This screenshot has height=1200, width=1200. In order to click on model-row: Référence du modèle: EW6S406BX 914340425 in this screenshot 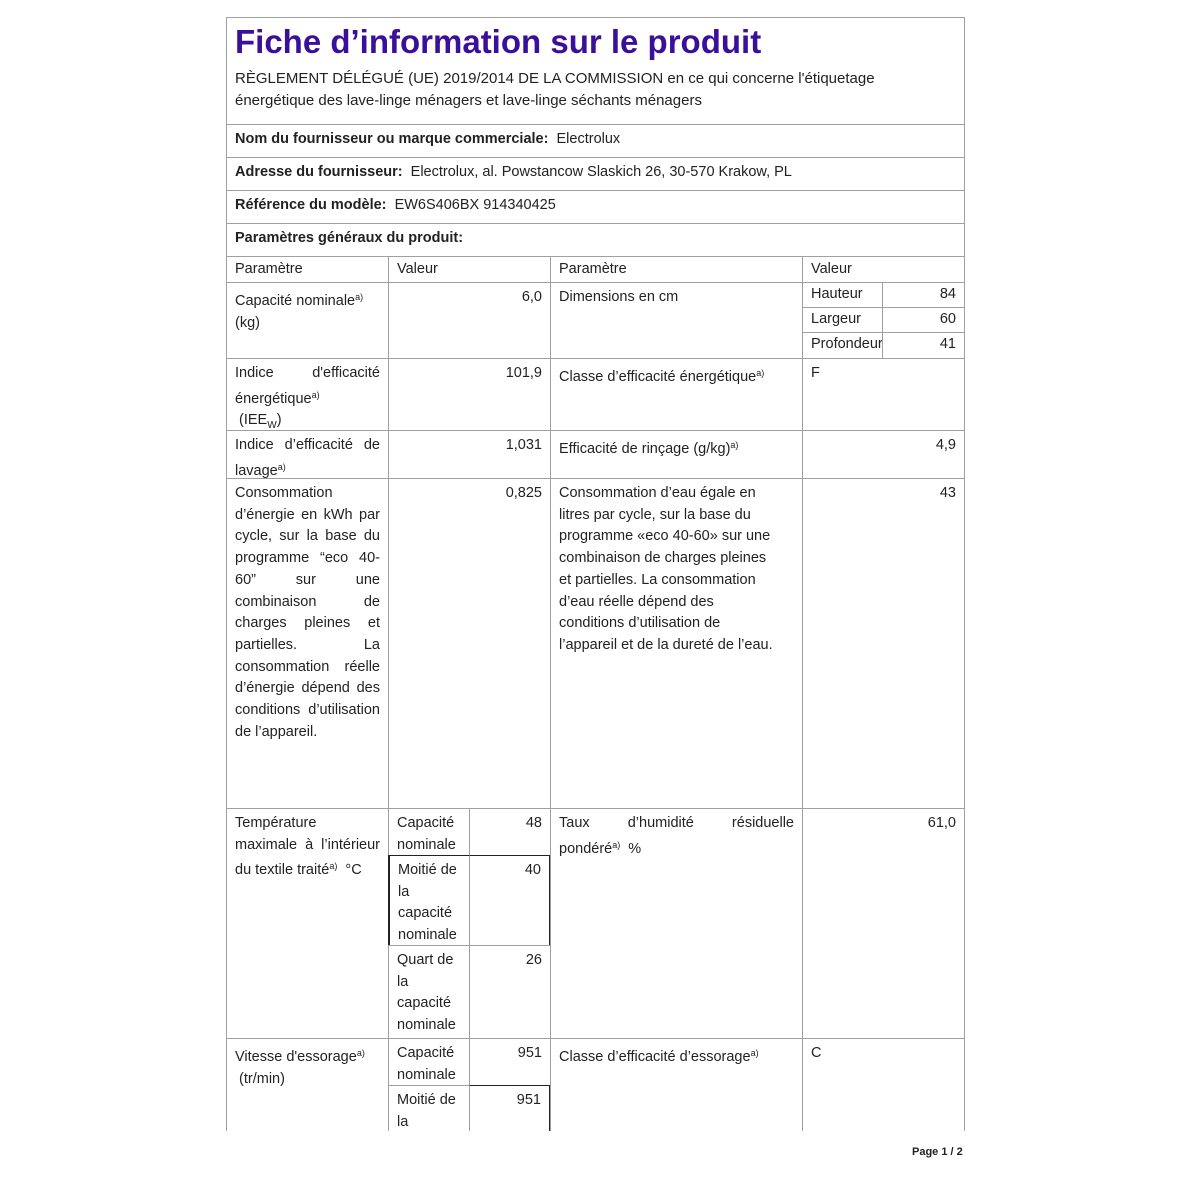, I will do `click(595, 207)`.